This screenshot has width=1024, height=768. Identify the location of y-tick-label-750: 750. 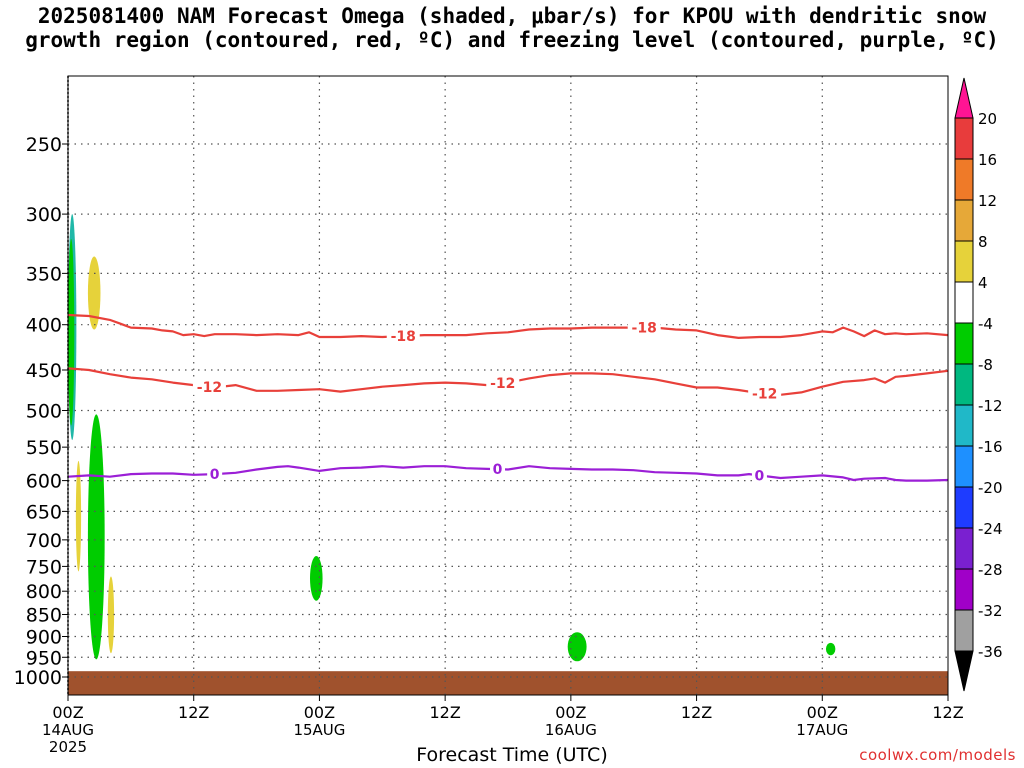
(44, 567).